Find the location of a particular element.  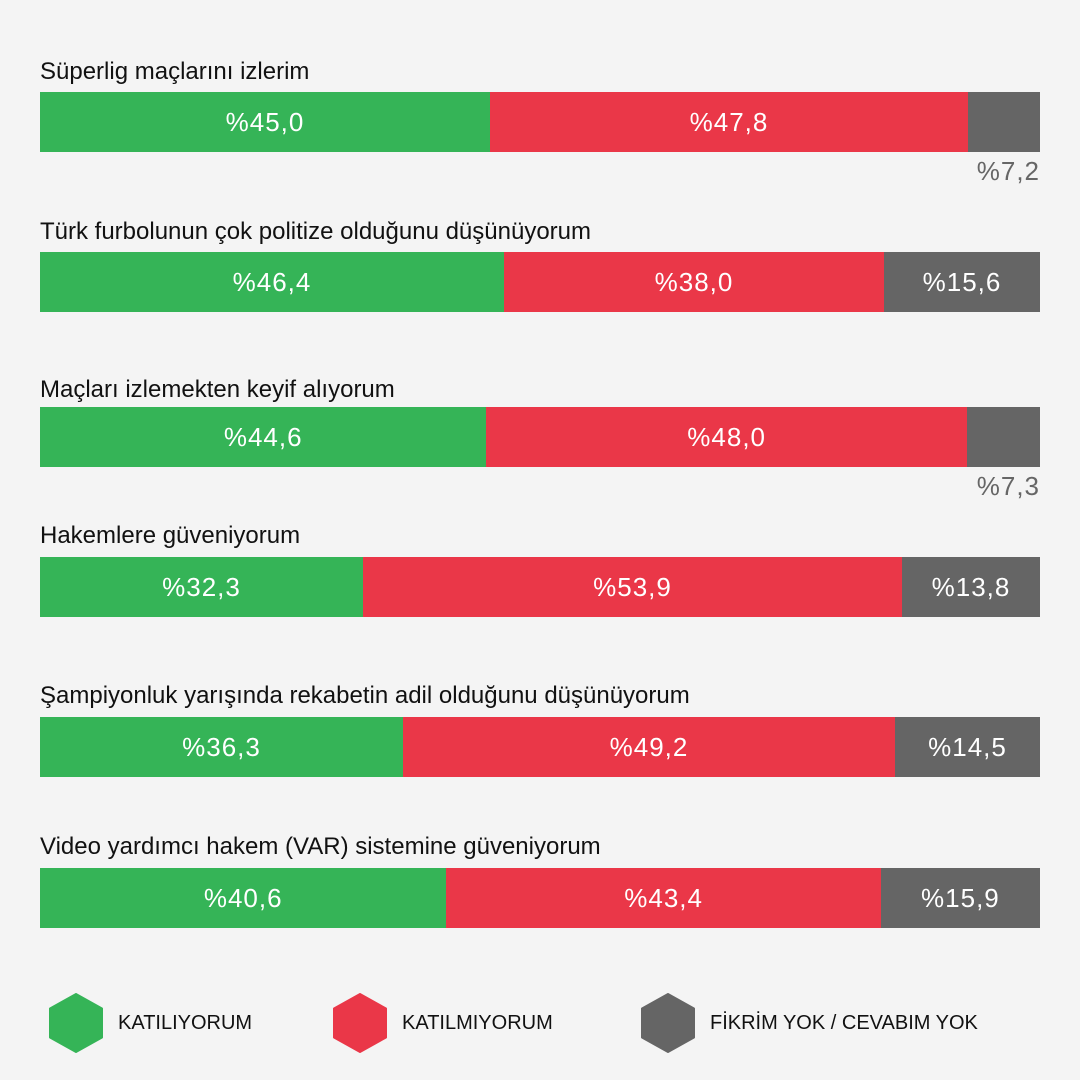

stacked-bar: %45,0 %47,8 is located at coordinates (540, 122).